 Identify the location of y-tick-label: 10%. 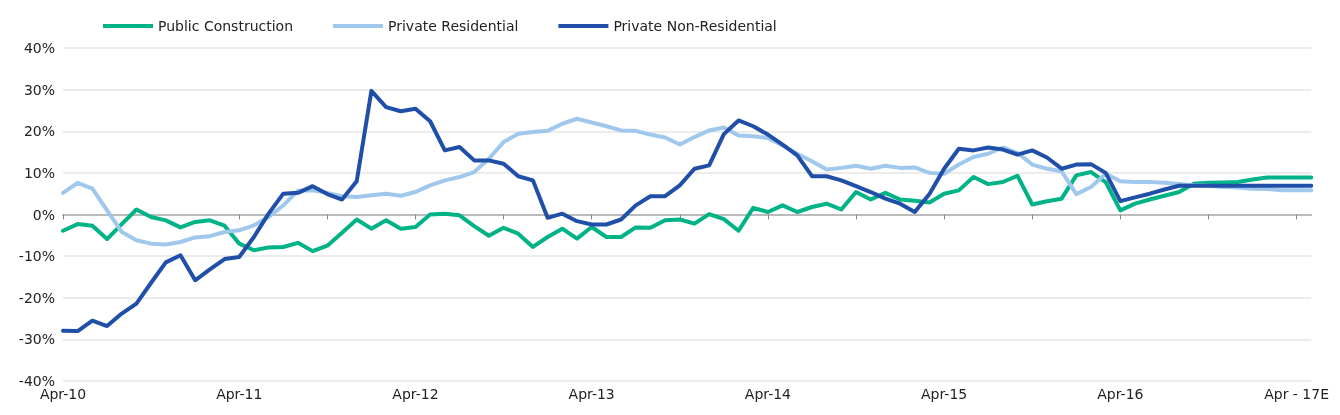
(39, 172).